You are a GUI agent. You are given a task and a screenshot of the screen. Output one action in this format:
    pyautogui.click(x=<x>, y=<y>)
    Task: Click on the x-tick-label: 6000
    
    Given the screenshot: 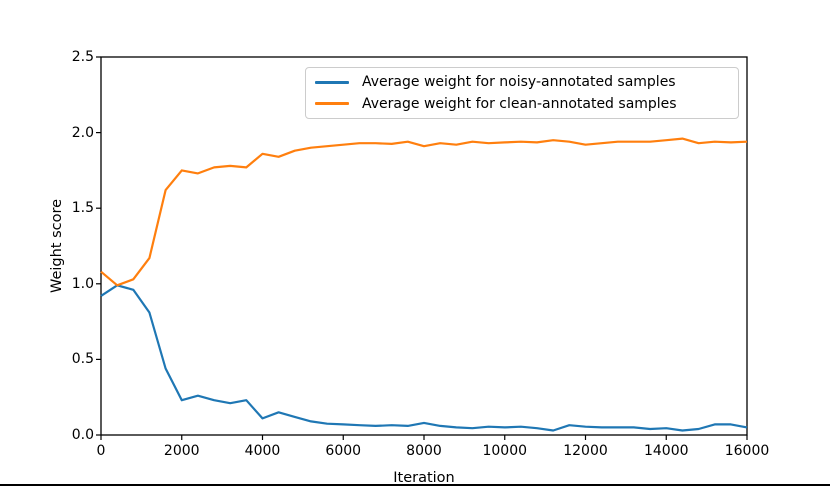 What is the action you would take?
    pyautogui.click(x=343, y=451)
    